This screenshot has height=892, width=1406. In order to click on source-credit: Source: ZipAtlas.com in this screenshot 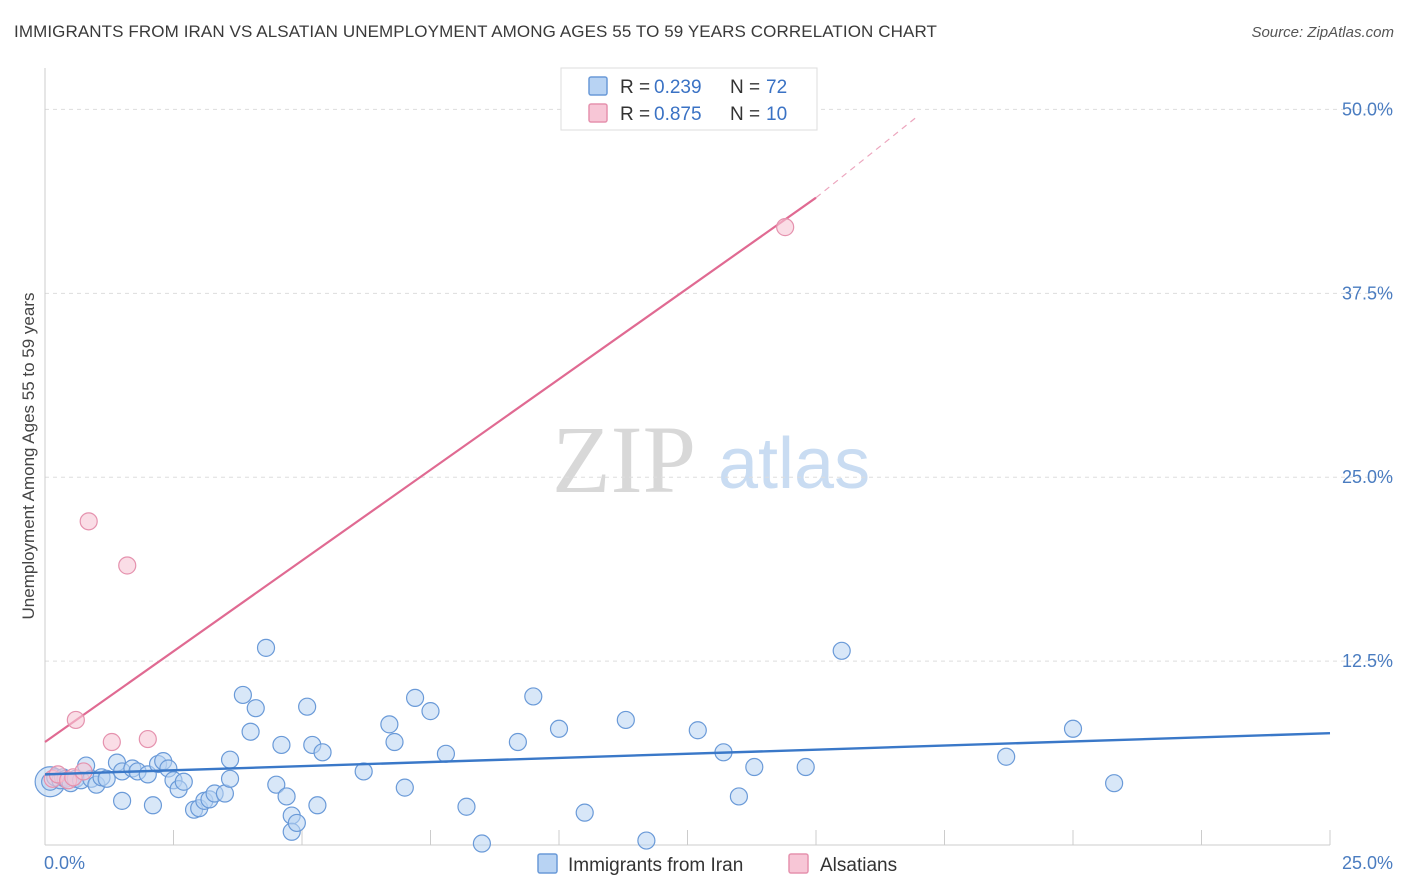, I will do `click(1322, 32)`.